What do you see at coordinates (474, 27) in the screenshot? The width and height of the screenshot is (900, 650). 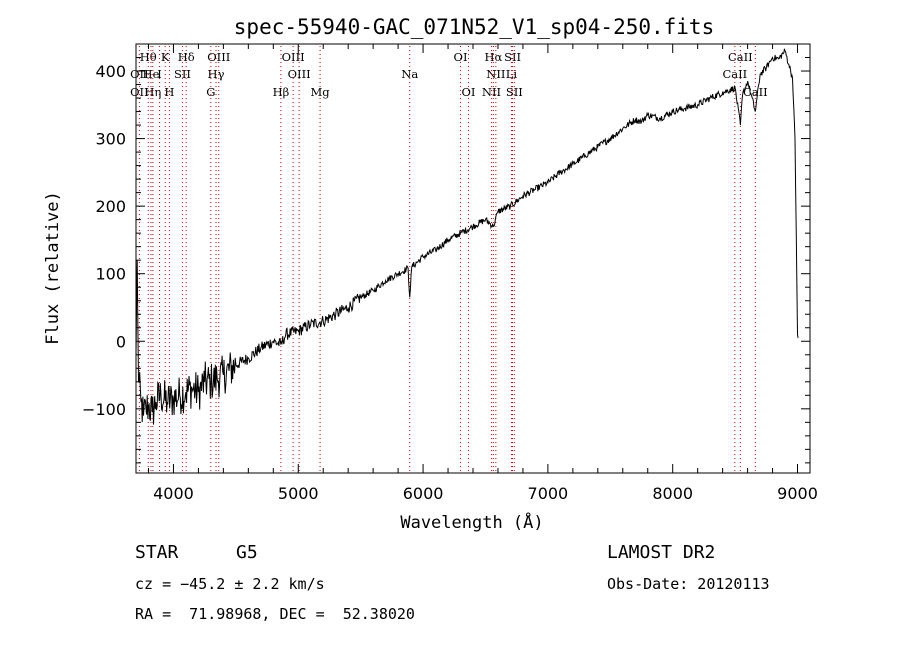 I see `chart-title: spec-55940-GAC_071N52_V1_sp04-250.fits` at bounding box center [474, 27].